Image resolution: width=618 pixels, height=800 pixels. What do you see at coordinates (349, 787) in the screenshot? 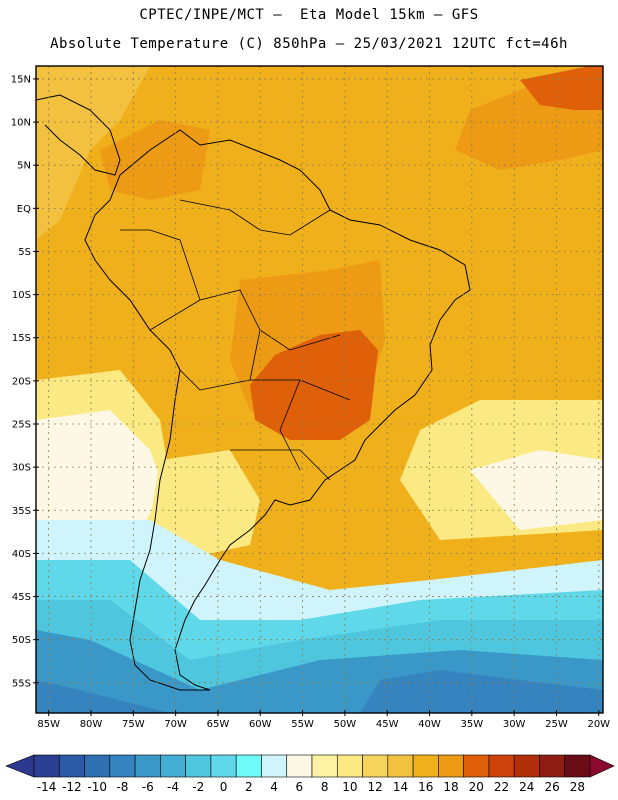
I see `colorbar-label: 10` at bounding box center [349, 787].